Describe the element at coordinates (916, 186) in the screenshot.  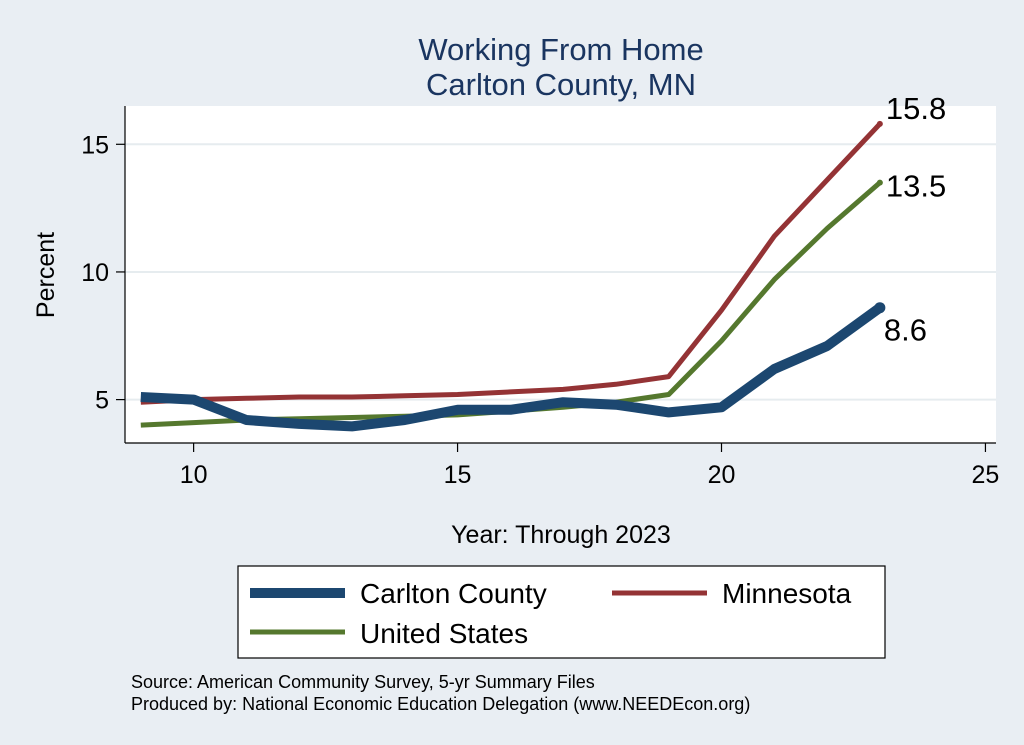
I see `end-label-united-states: 13.5` at that location.